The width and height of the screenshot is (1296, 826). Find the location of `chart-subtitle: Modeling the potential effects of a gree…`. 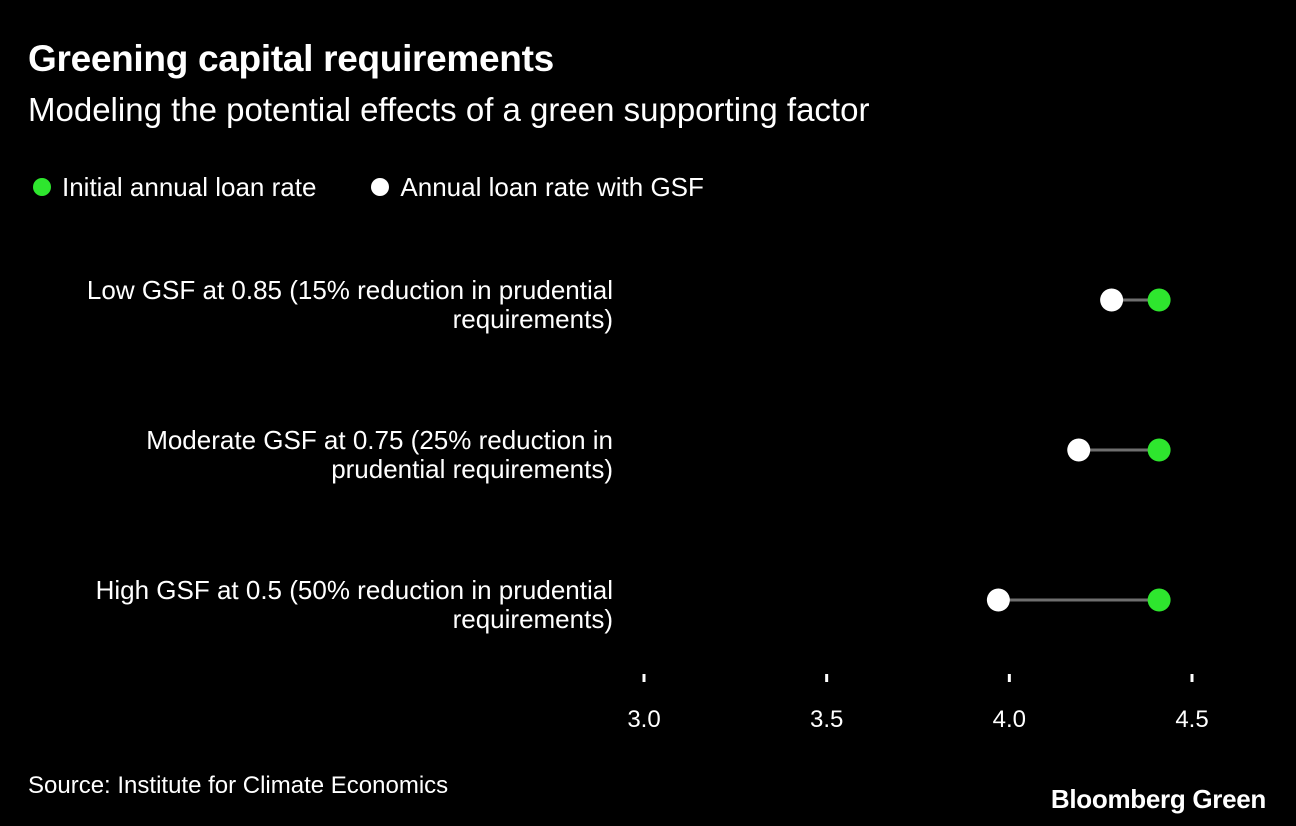

chart-subtitle: Modeling the potential effects of a gree… is located at coordinates (449, 109).